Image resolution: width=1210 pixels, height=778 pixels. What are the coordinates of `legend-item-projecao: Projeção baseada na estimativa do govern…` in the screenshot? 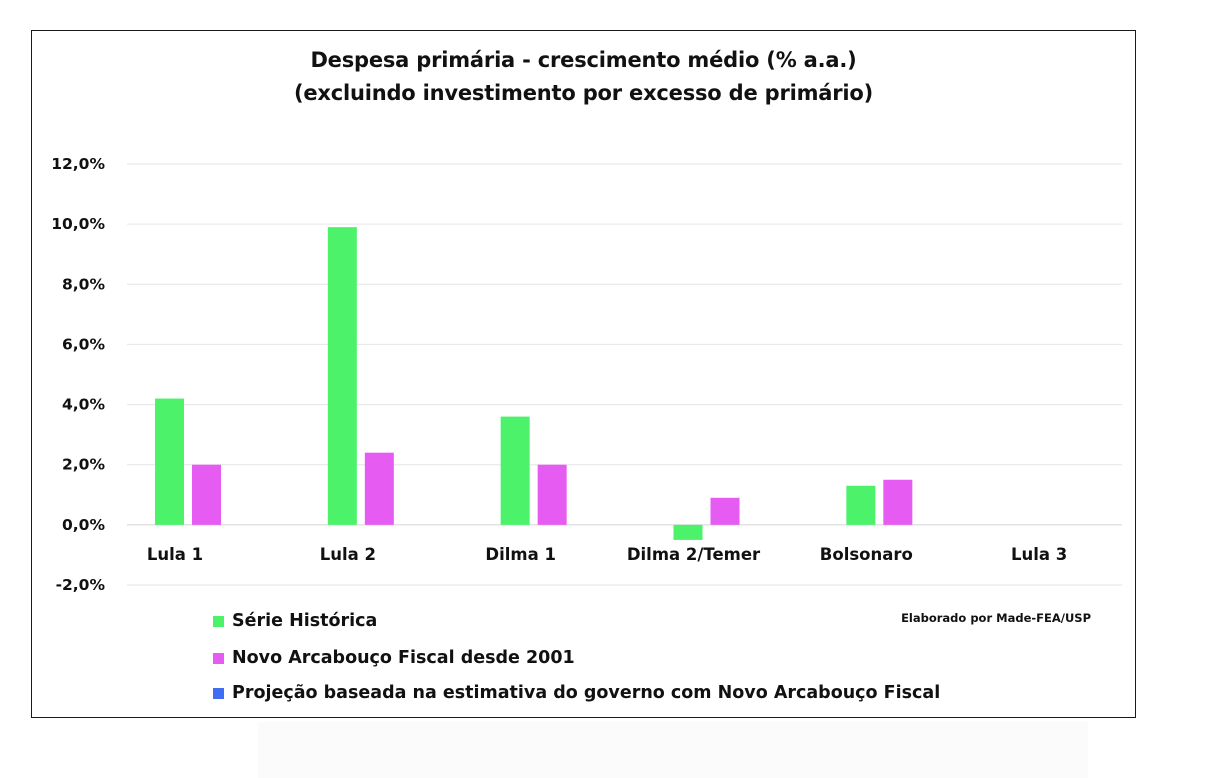 It's located at (576, 693).